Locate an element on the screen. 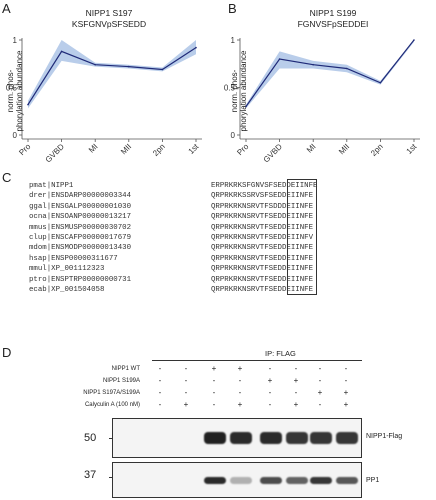  panel-a-xtick-label: Pro is located at coordinates (25, 150).